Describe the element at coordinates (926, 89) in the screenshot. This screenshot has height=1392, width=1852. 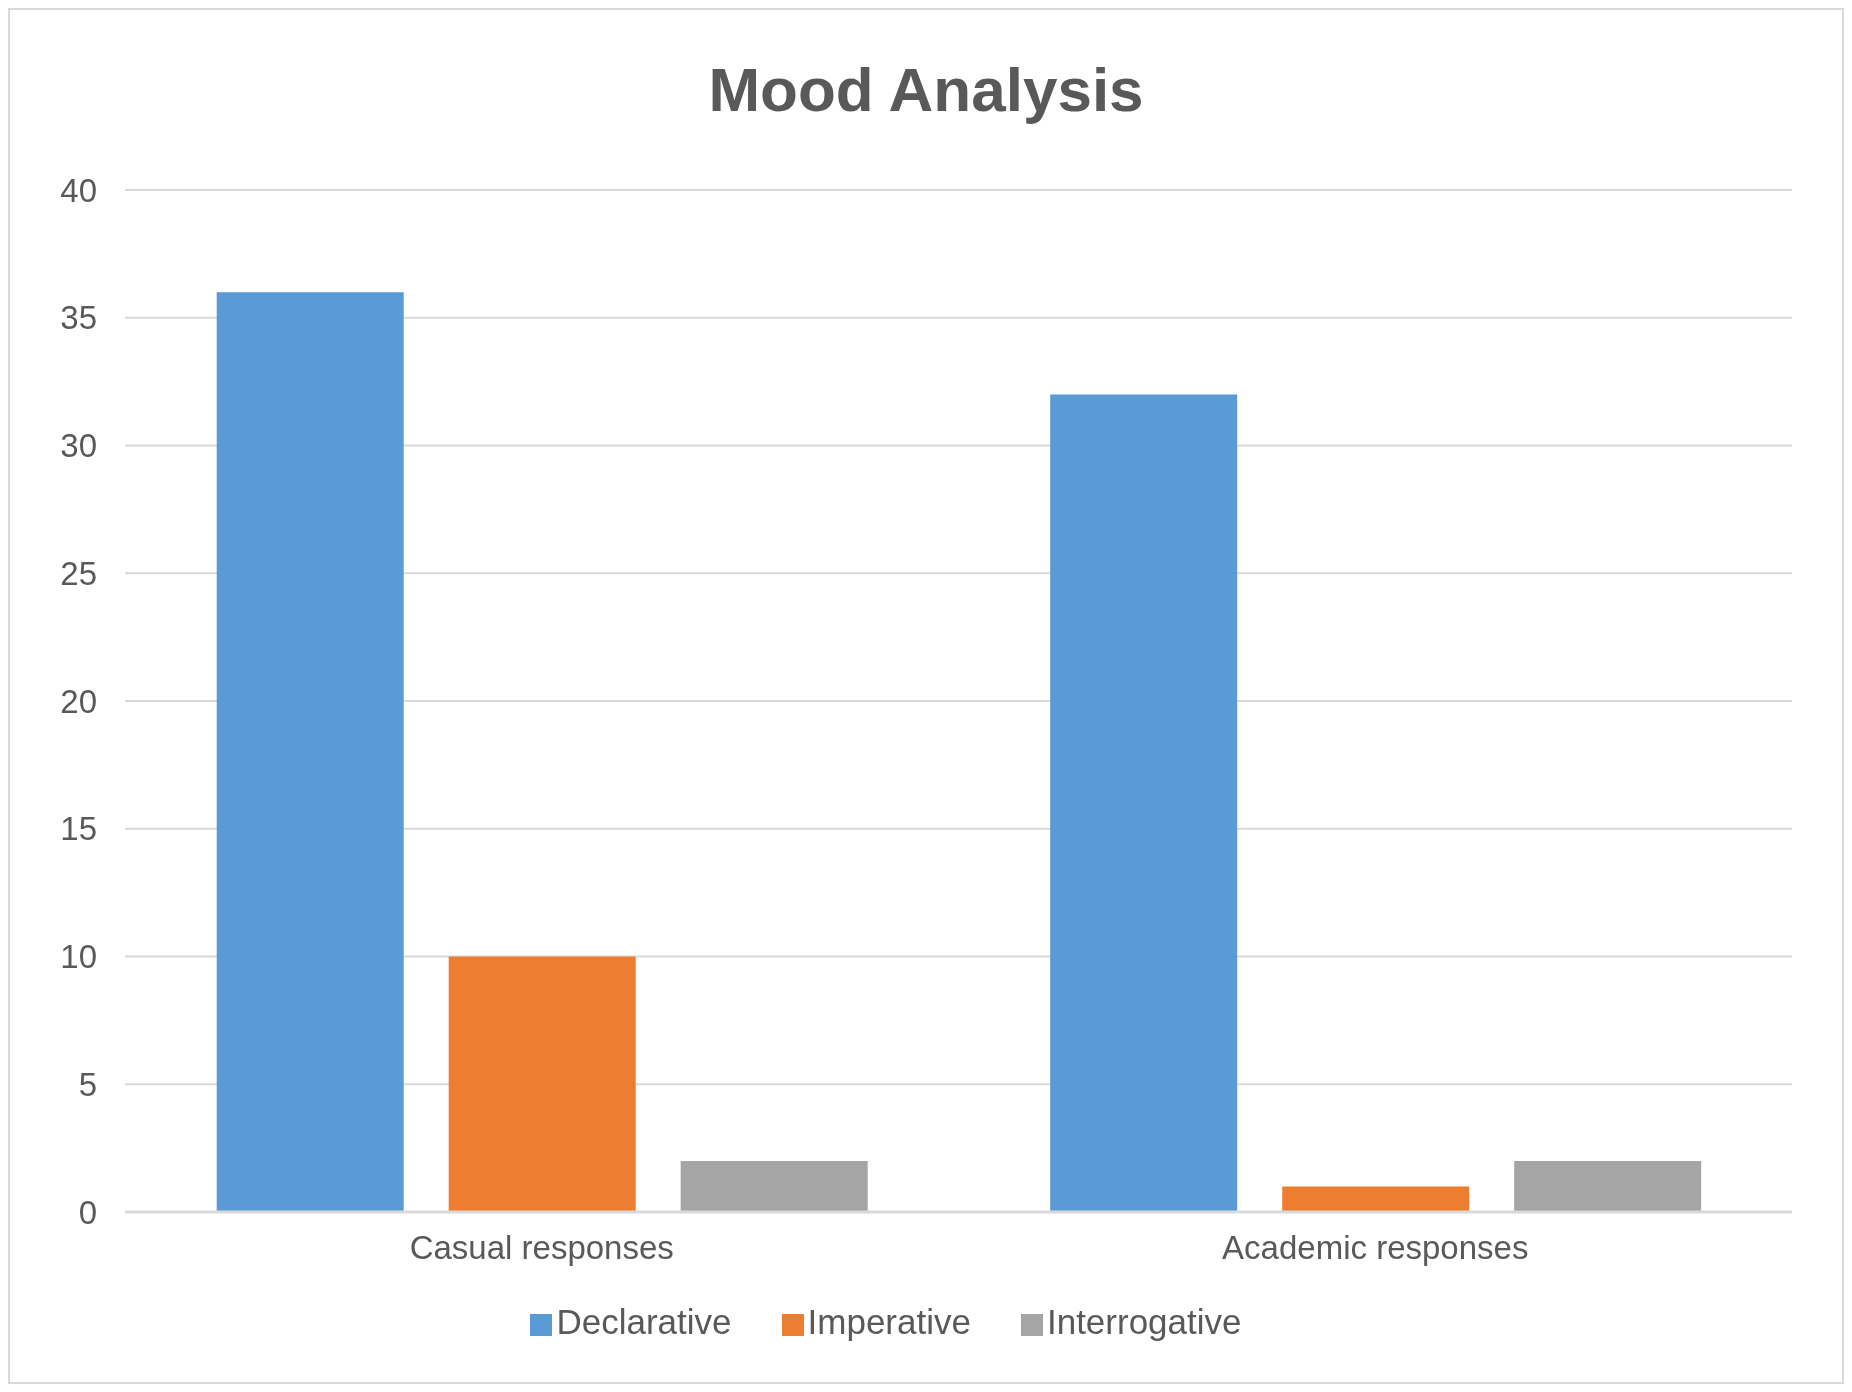
I see `chart-title: Mood Analysis` at that location.